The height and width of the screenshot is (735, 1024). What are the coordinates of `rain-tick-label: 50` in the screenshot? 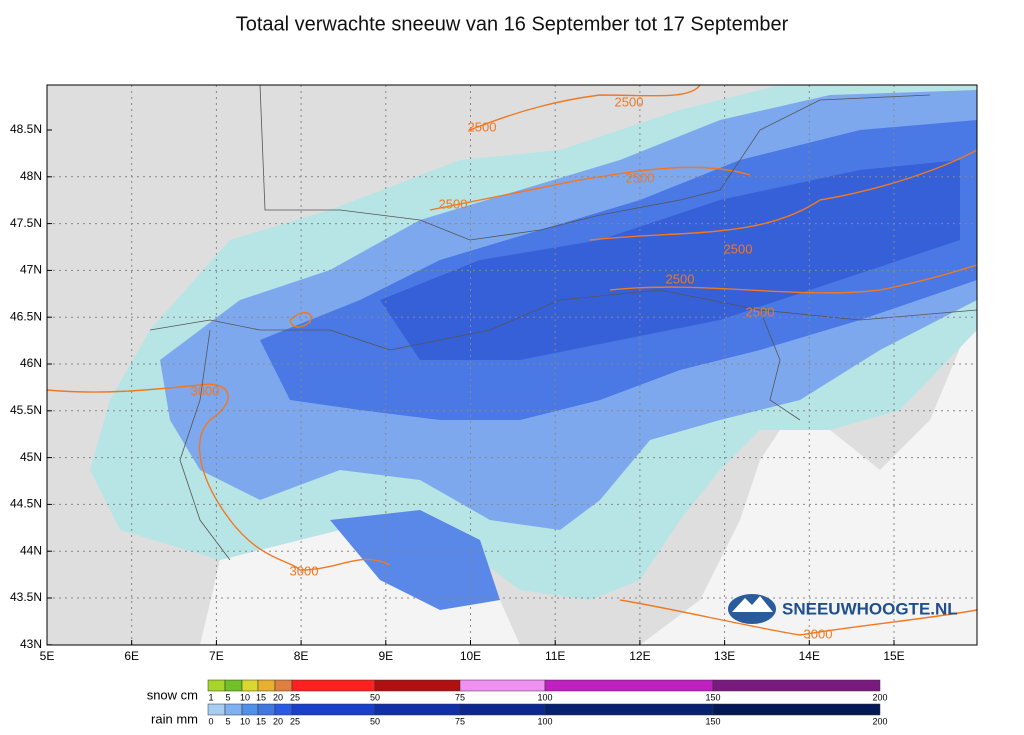 It's located at (375, 721).